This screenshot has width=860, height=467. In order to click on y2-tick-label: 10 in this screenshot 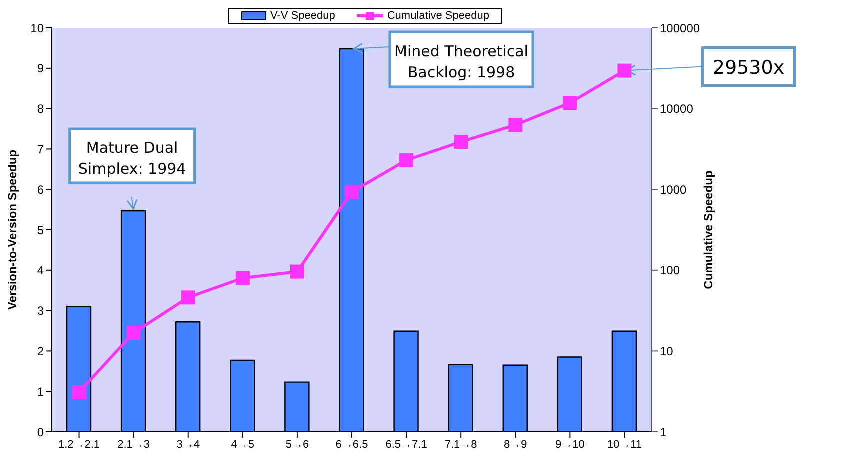, I will do `click(667, 351)`.